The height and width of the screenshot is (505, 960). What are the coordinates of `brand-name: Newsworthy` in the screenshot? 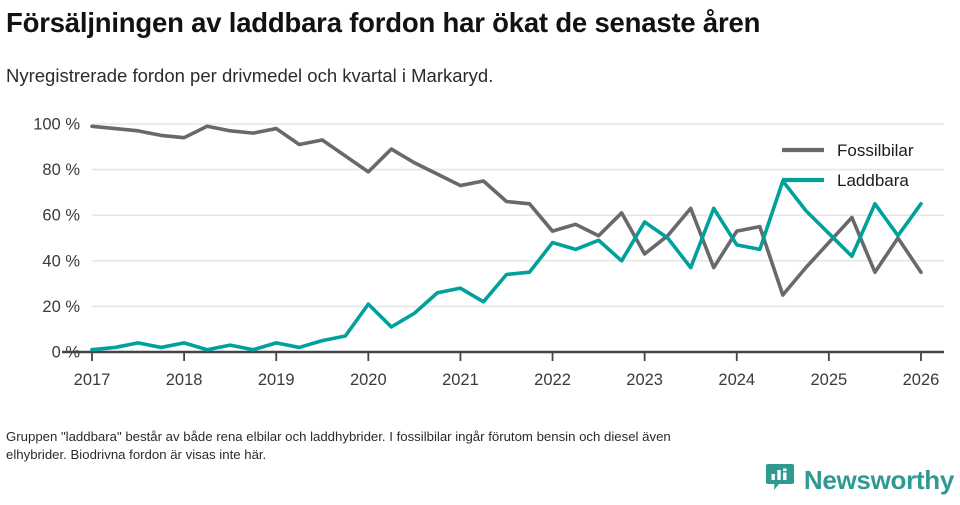 It's located at (878, 479).